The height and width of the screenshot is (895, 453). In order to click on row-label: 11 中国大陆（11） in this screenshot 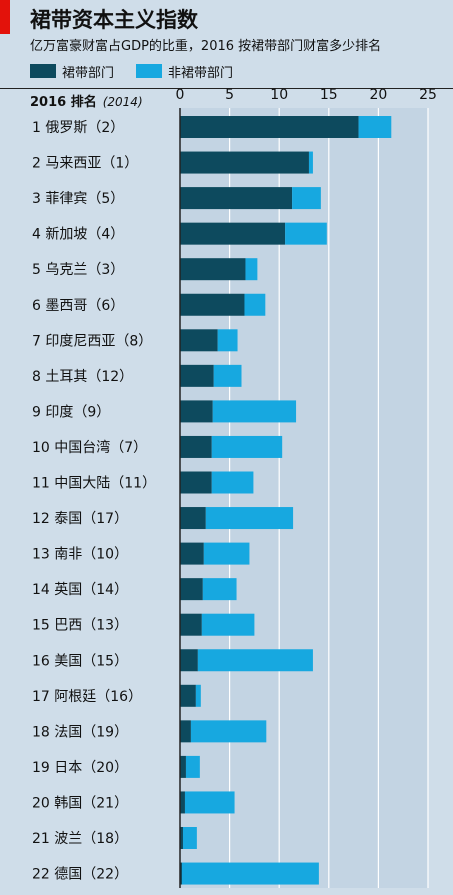, I will do `click(94, 484)`.